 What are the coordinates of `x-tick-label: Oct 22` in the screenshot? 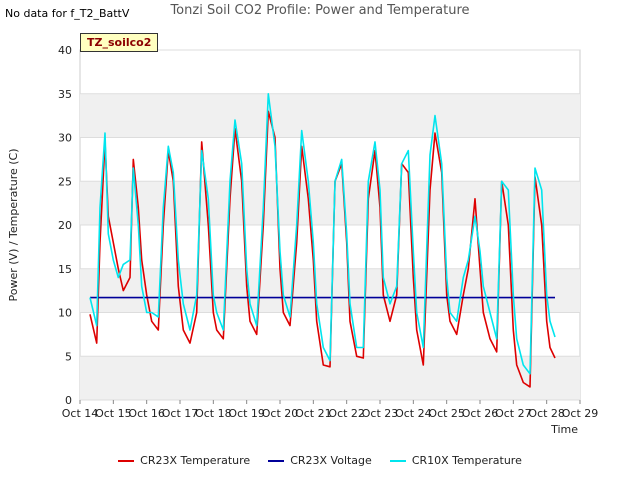 It's located at (346, 413).